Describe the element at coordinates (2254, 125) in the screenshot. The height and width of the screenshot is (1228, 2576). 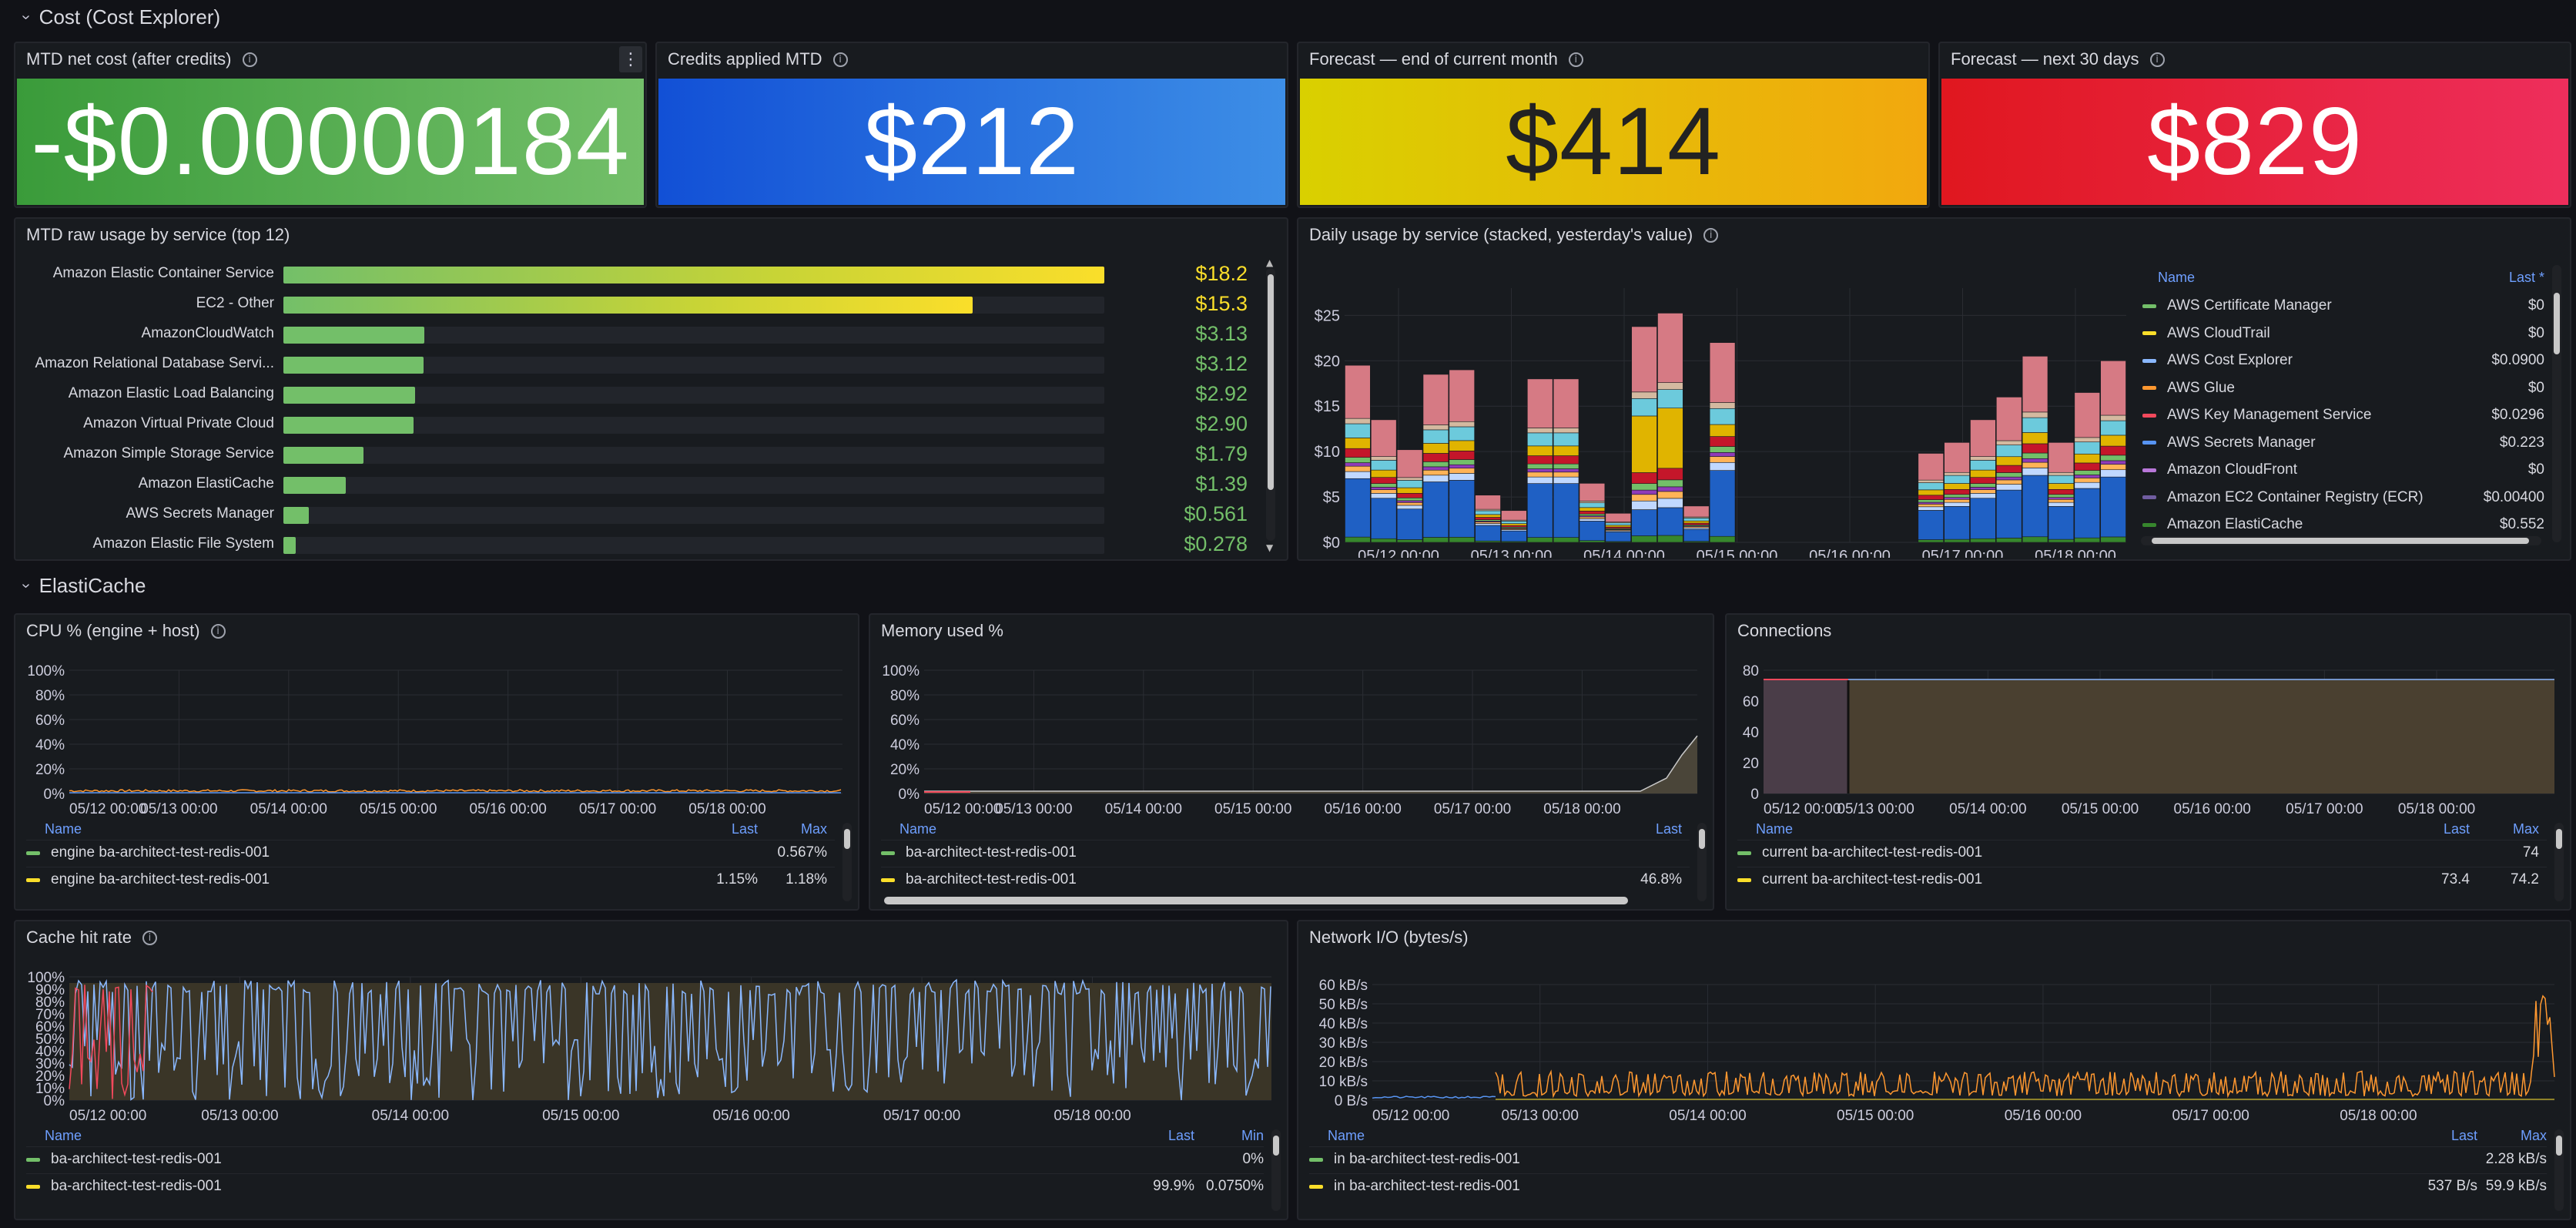
I see `stat-panel-forecast-30d: Forecast — next 30 days i $829` at that location.